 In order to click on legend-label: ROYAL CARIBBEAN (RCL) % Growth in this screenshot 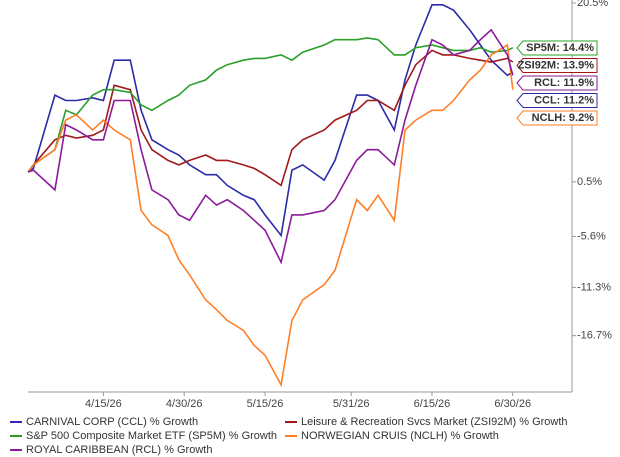, I will do `click(119, 450)`.